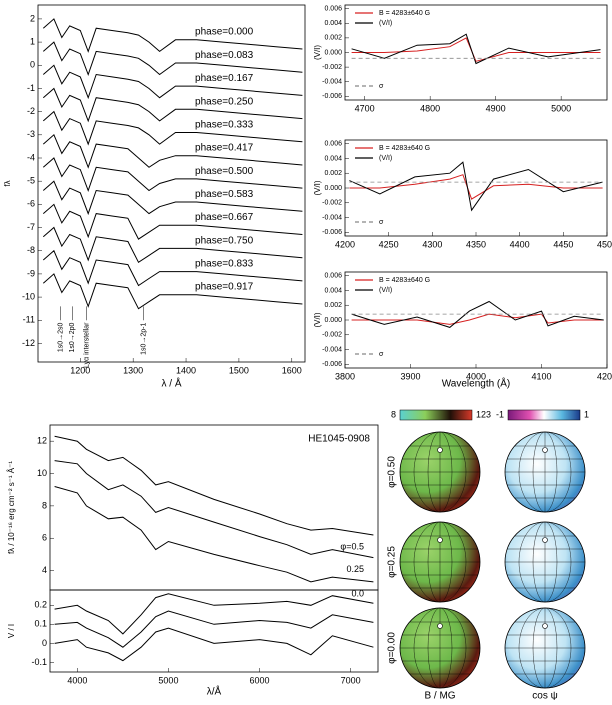 The width and height of the screenshot is (612, 705). Describe the element at coordinates (31, 181) in the screenshot. I see `y-tick-label: -5` at that location.